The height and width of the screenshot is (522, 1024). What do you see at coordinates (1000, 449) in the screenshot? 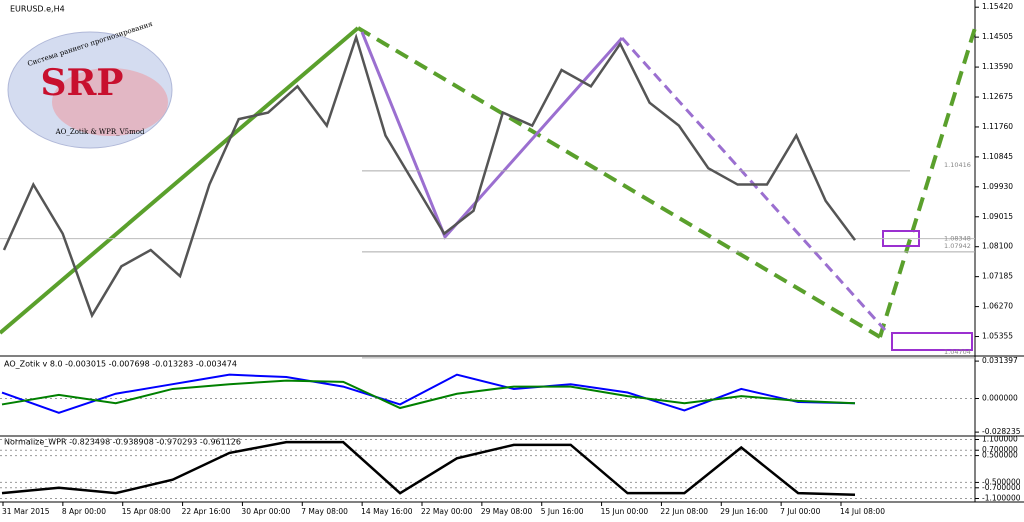
I see `y-tick-label: 0.700000` at bounding box center [1000, 449].